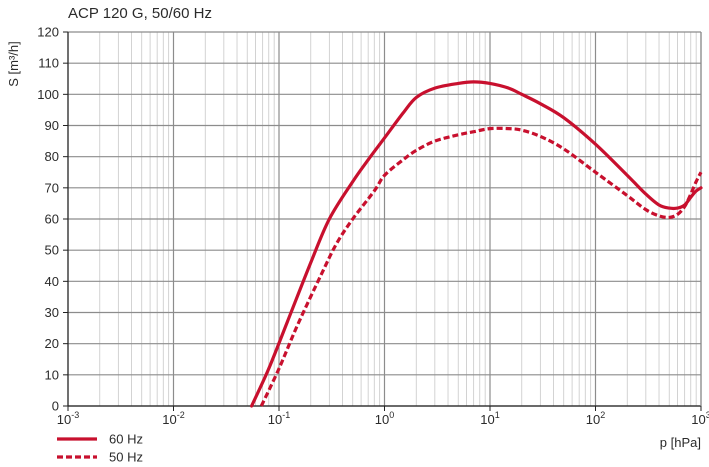 This screenshot has width=709, height=467. I want to click on chart-title: ACP 120 G, 50/60 Hz, so click(140, 13).